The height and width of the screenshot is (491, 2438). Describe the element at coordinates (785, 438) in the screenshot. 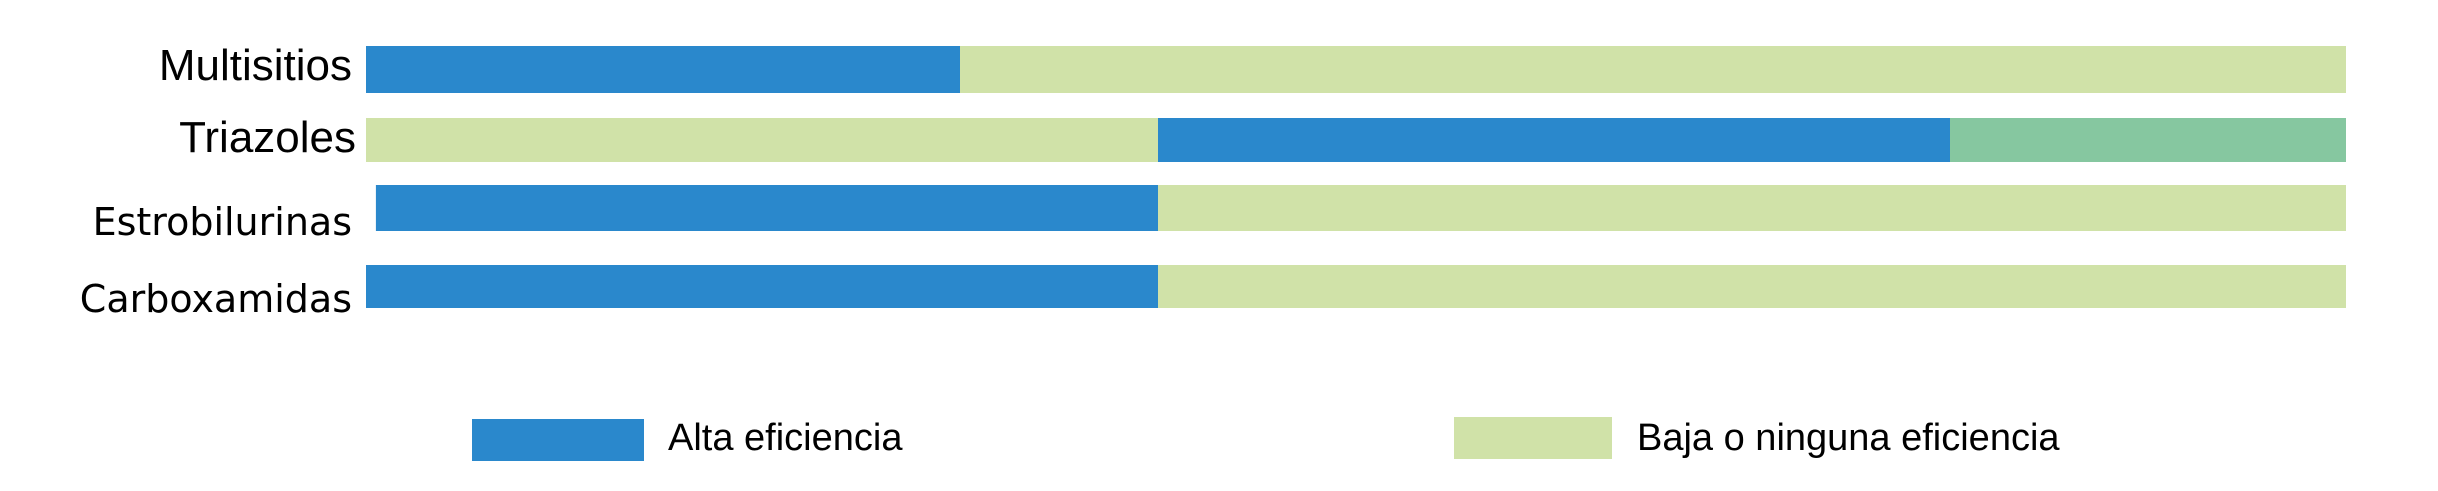

I see `legend-label-alta: Alta eficiencia` at that location.